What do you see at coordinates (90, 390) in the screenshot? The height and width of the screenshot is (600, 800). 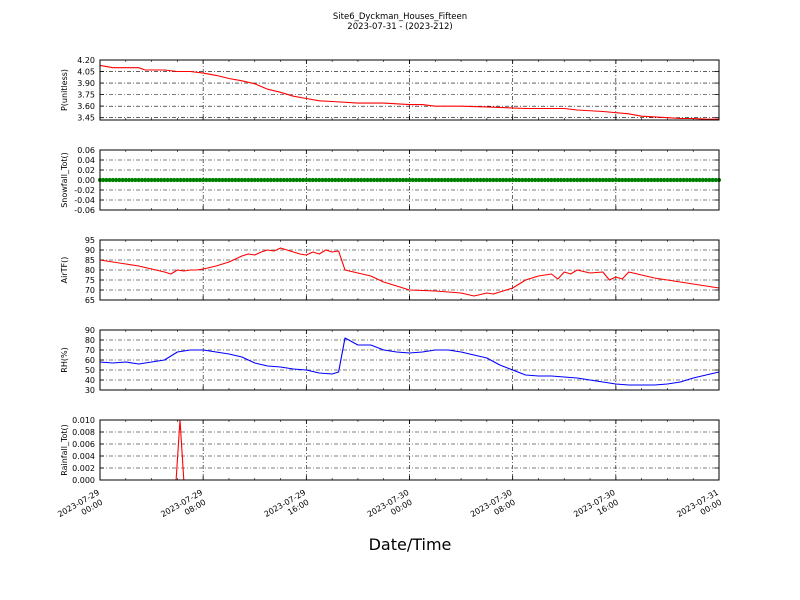 I see `y-tick-label: 30` at bounding box center [90, 390].